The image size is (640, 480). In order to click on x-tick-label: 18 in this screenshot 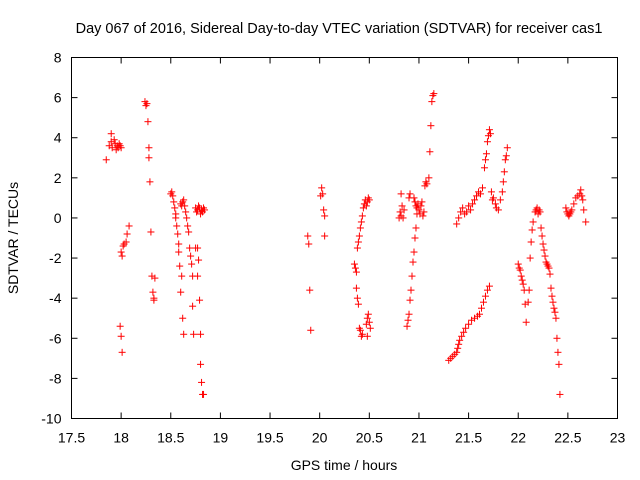, I will do `click(121, 438)`.